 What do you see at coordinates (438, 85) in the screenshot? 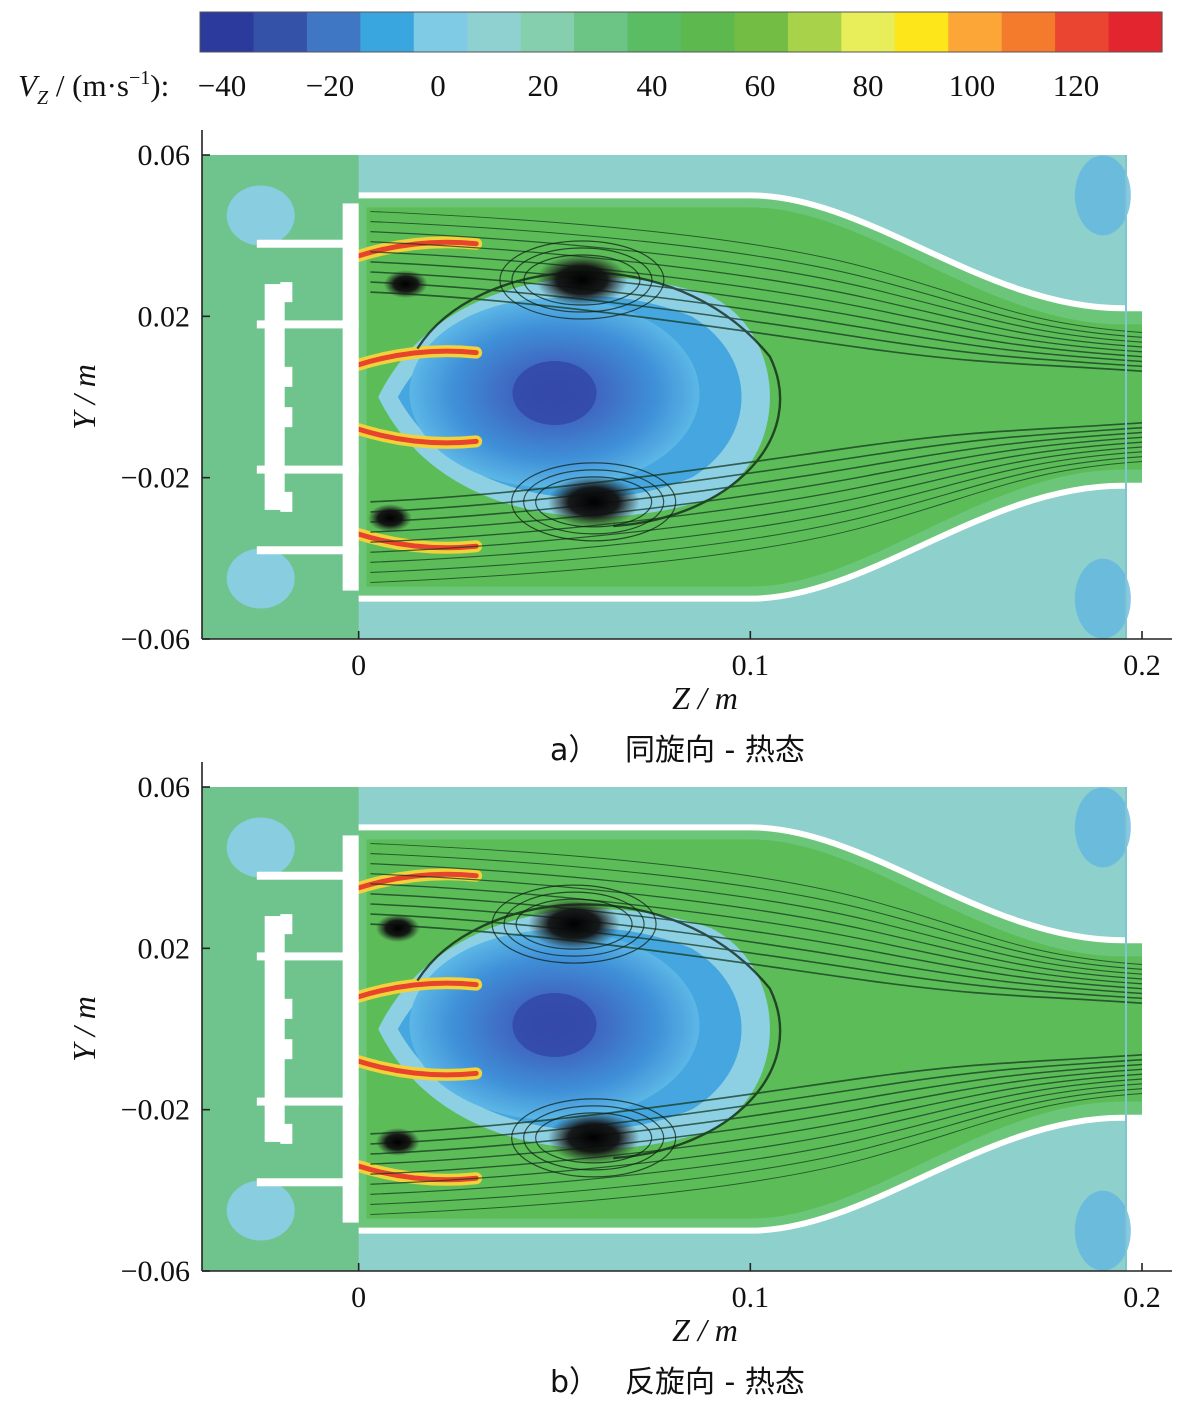
I see `colorbar-tick-label: 0` at bounding box center [438, 85].